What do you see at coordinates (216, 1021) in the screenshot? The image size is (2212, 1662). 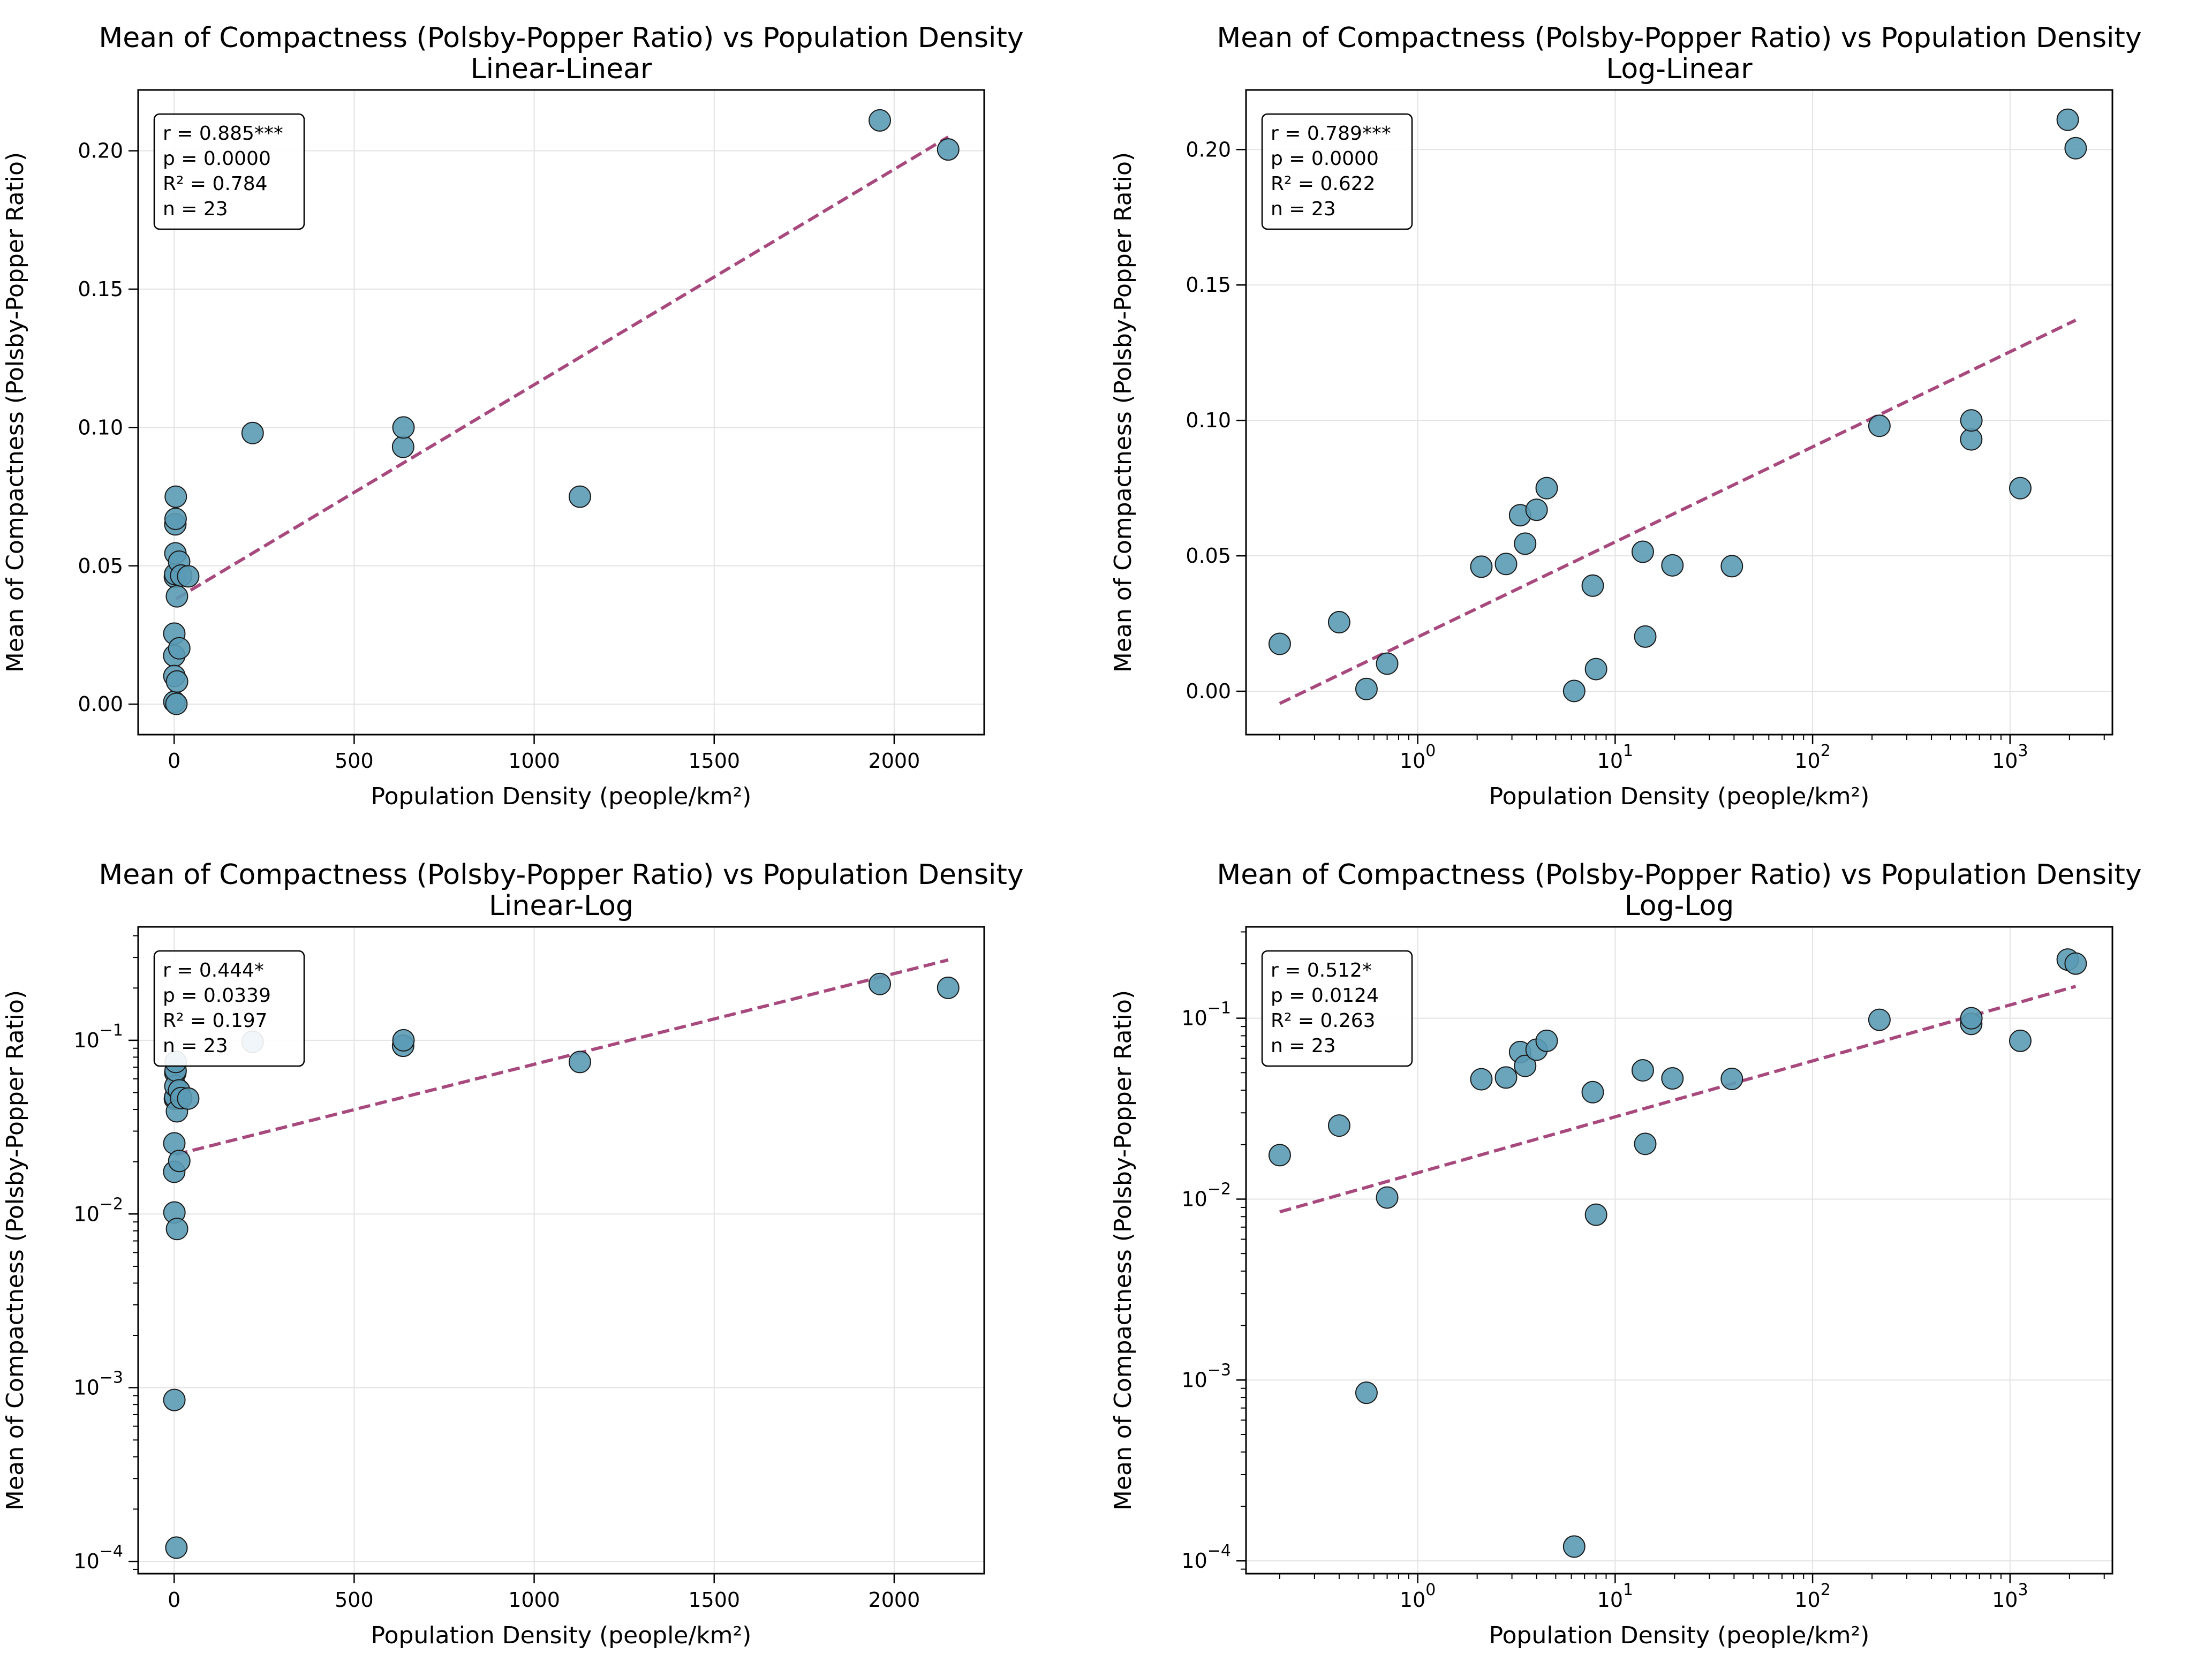 I see `stats-line: R² = 0.197` at bounding box center [216, 1021].